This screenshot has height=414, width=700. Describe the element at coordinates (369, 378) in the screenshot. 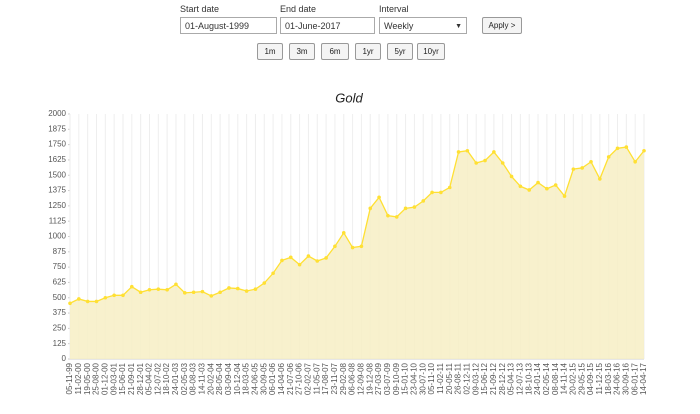

I see `x-tick-label: 19-12-08` at that location.